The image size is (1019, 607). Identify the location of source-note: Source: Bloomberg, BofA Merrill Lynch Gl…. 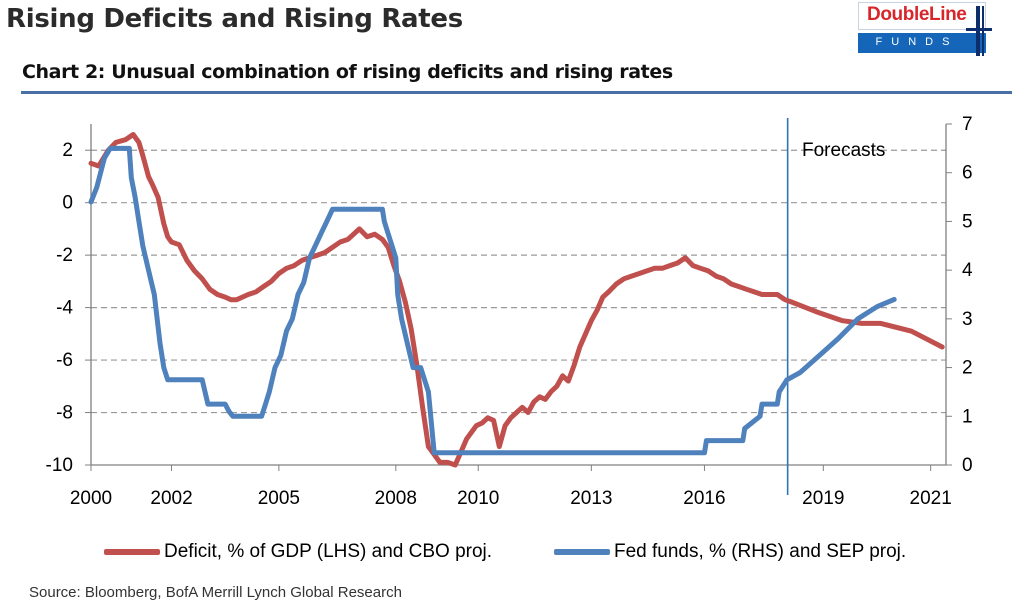
(215, 592).